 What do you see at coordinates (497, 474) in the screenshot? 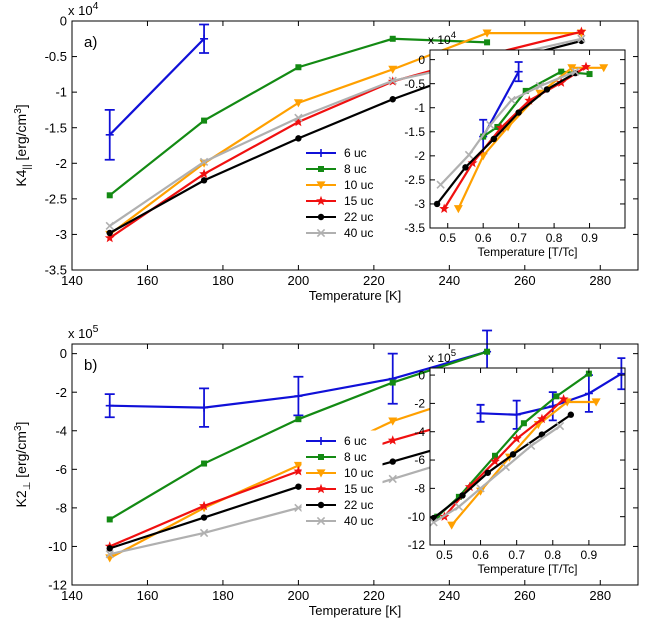
I see `series-40-uc` at bounding box center [497, 474].